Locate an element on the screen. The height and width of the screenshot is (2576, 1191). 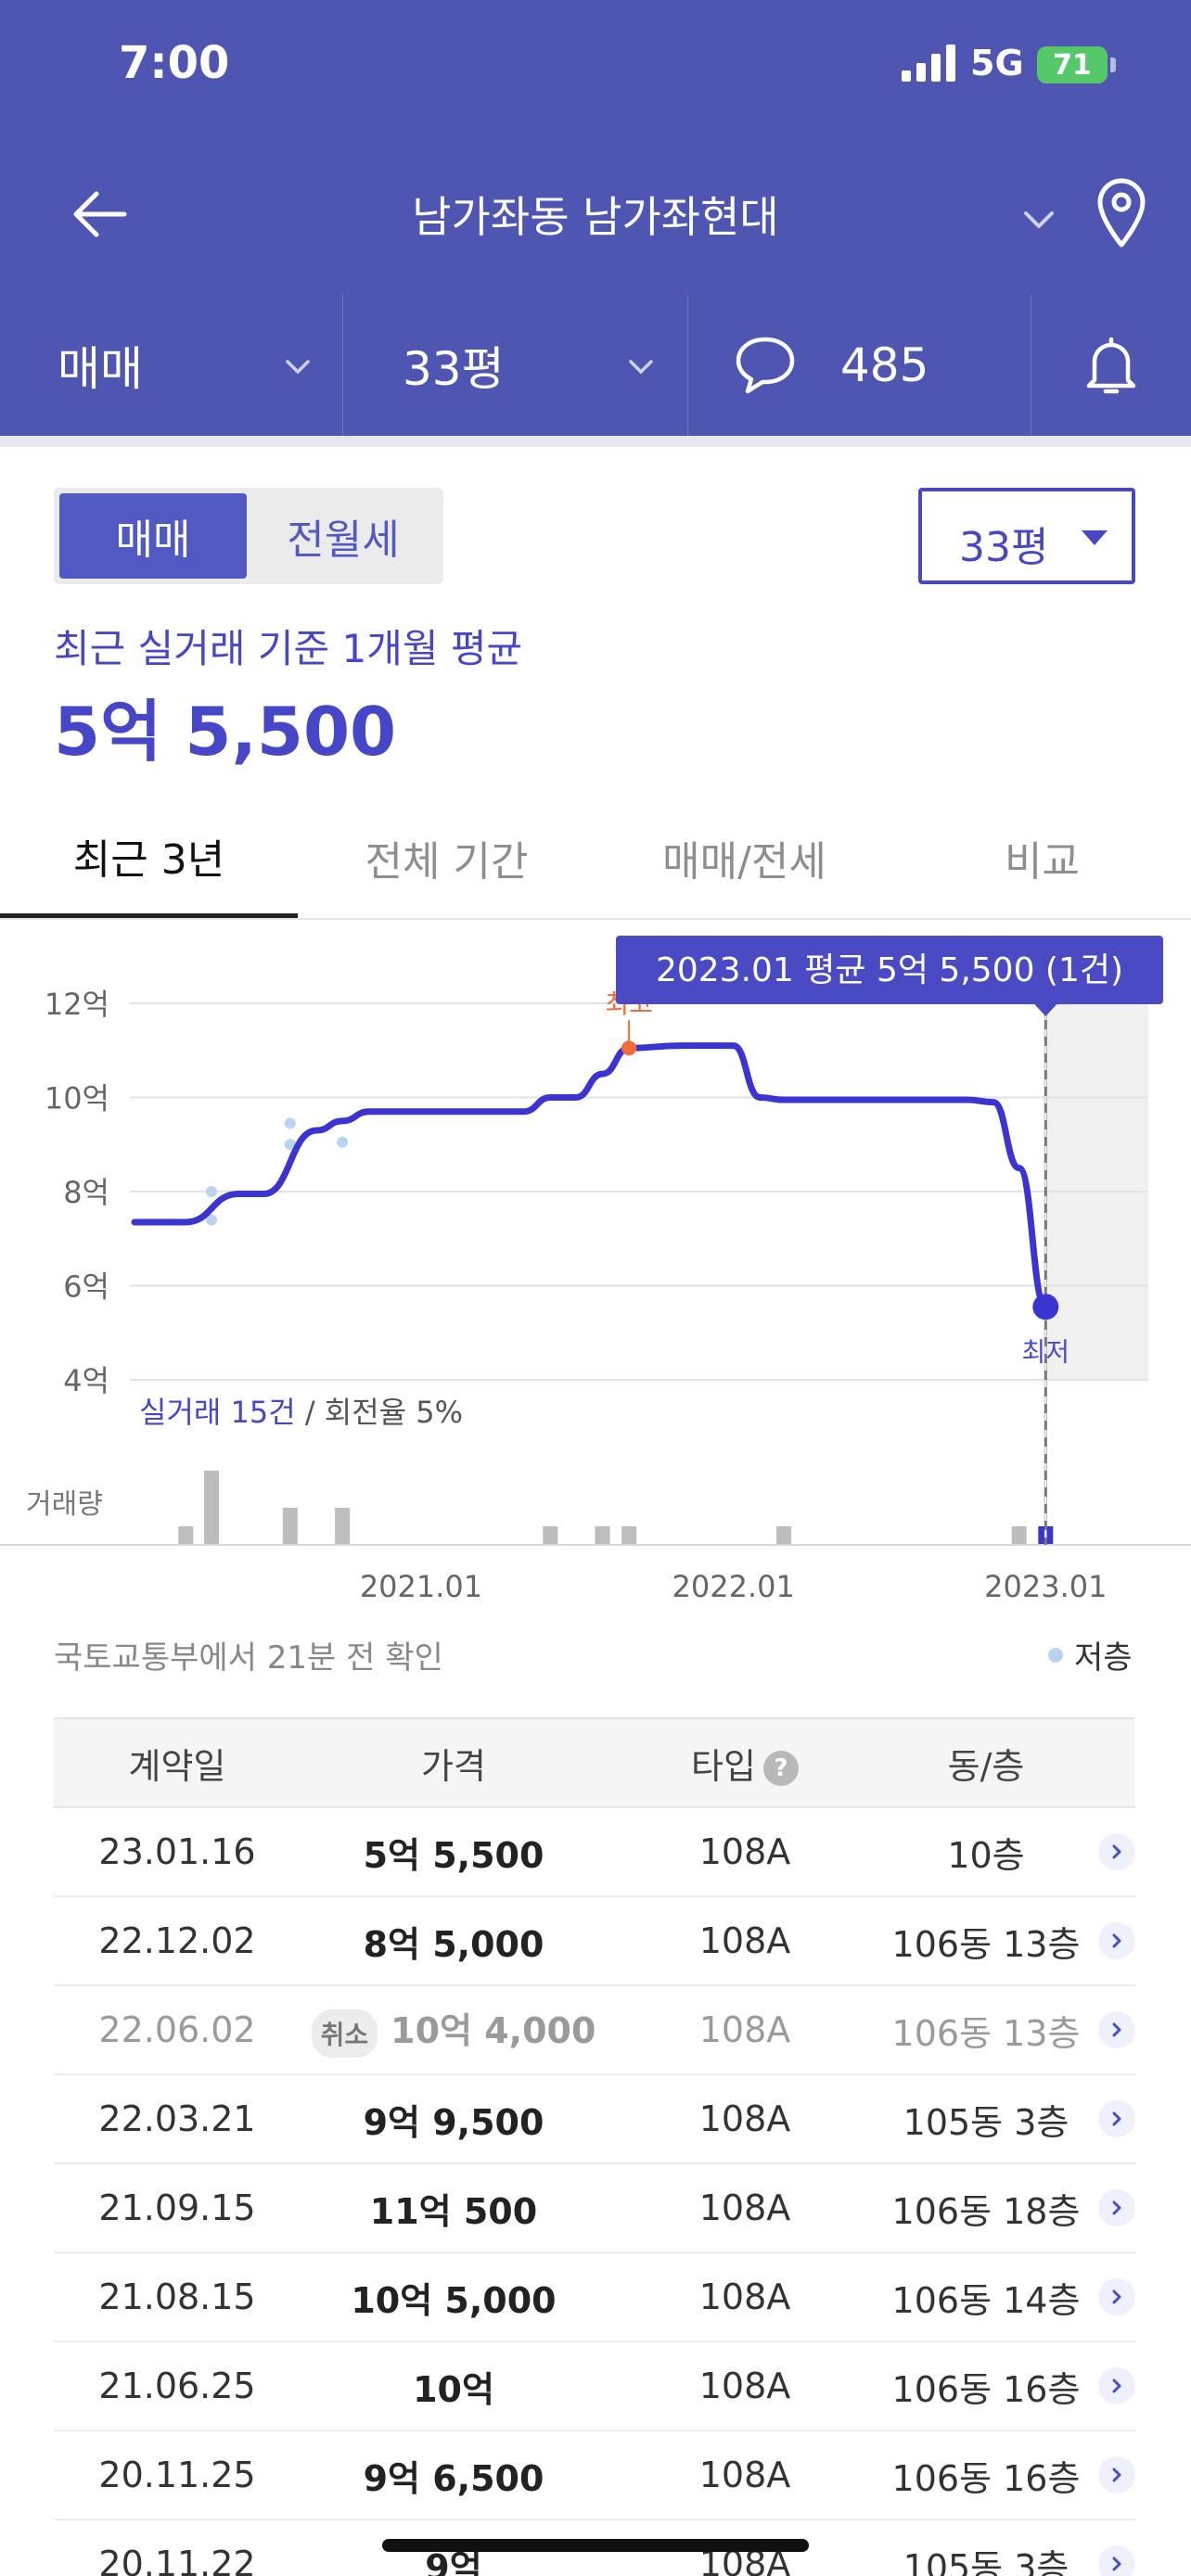
cell-dong: 106동 16층 is located at coordinates (986, 2389).